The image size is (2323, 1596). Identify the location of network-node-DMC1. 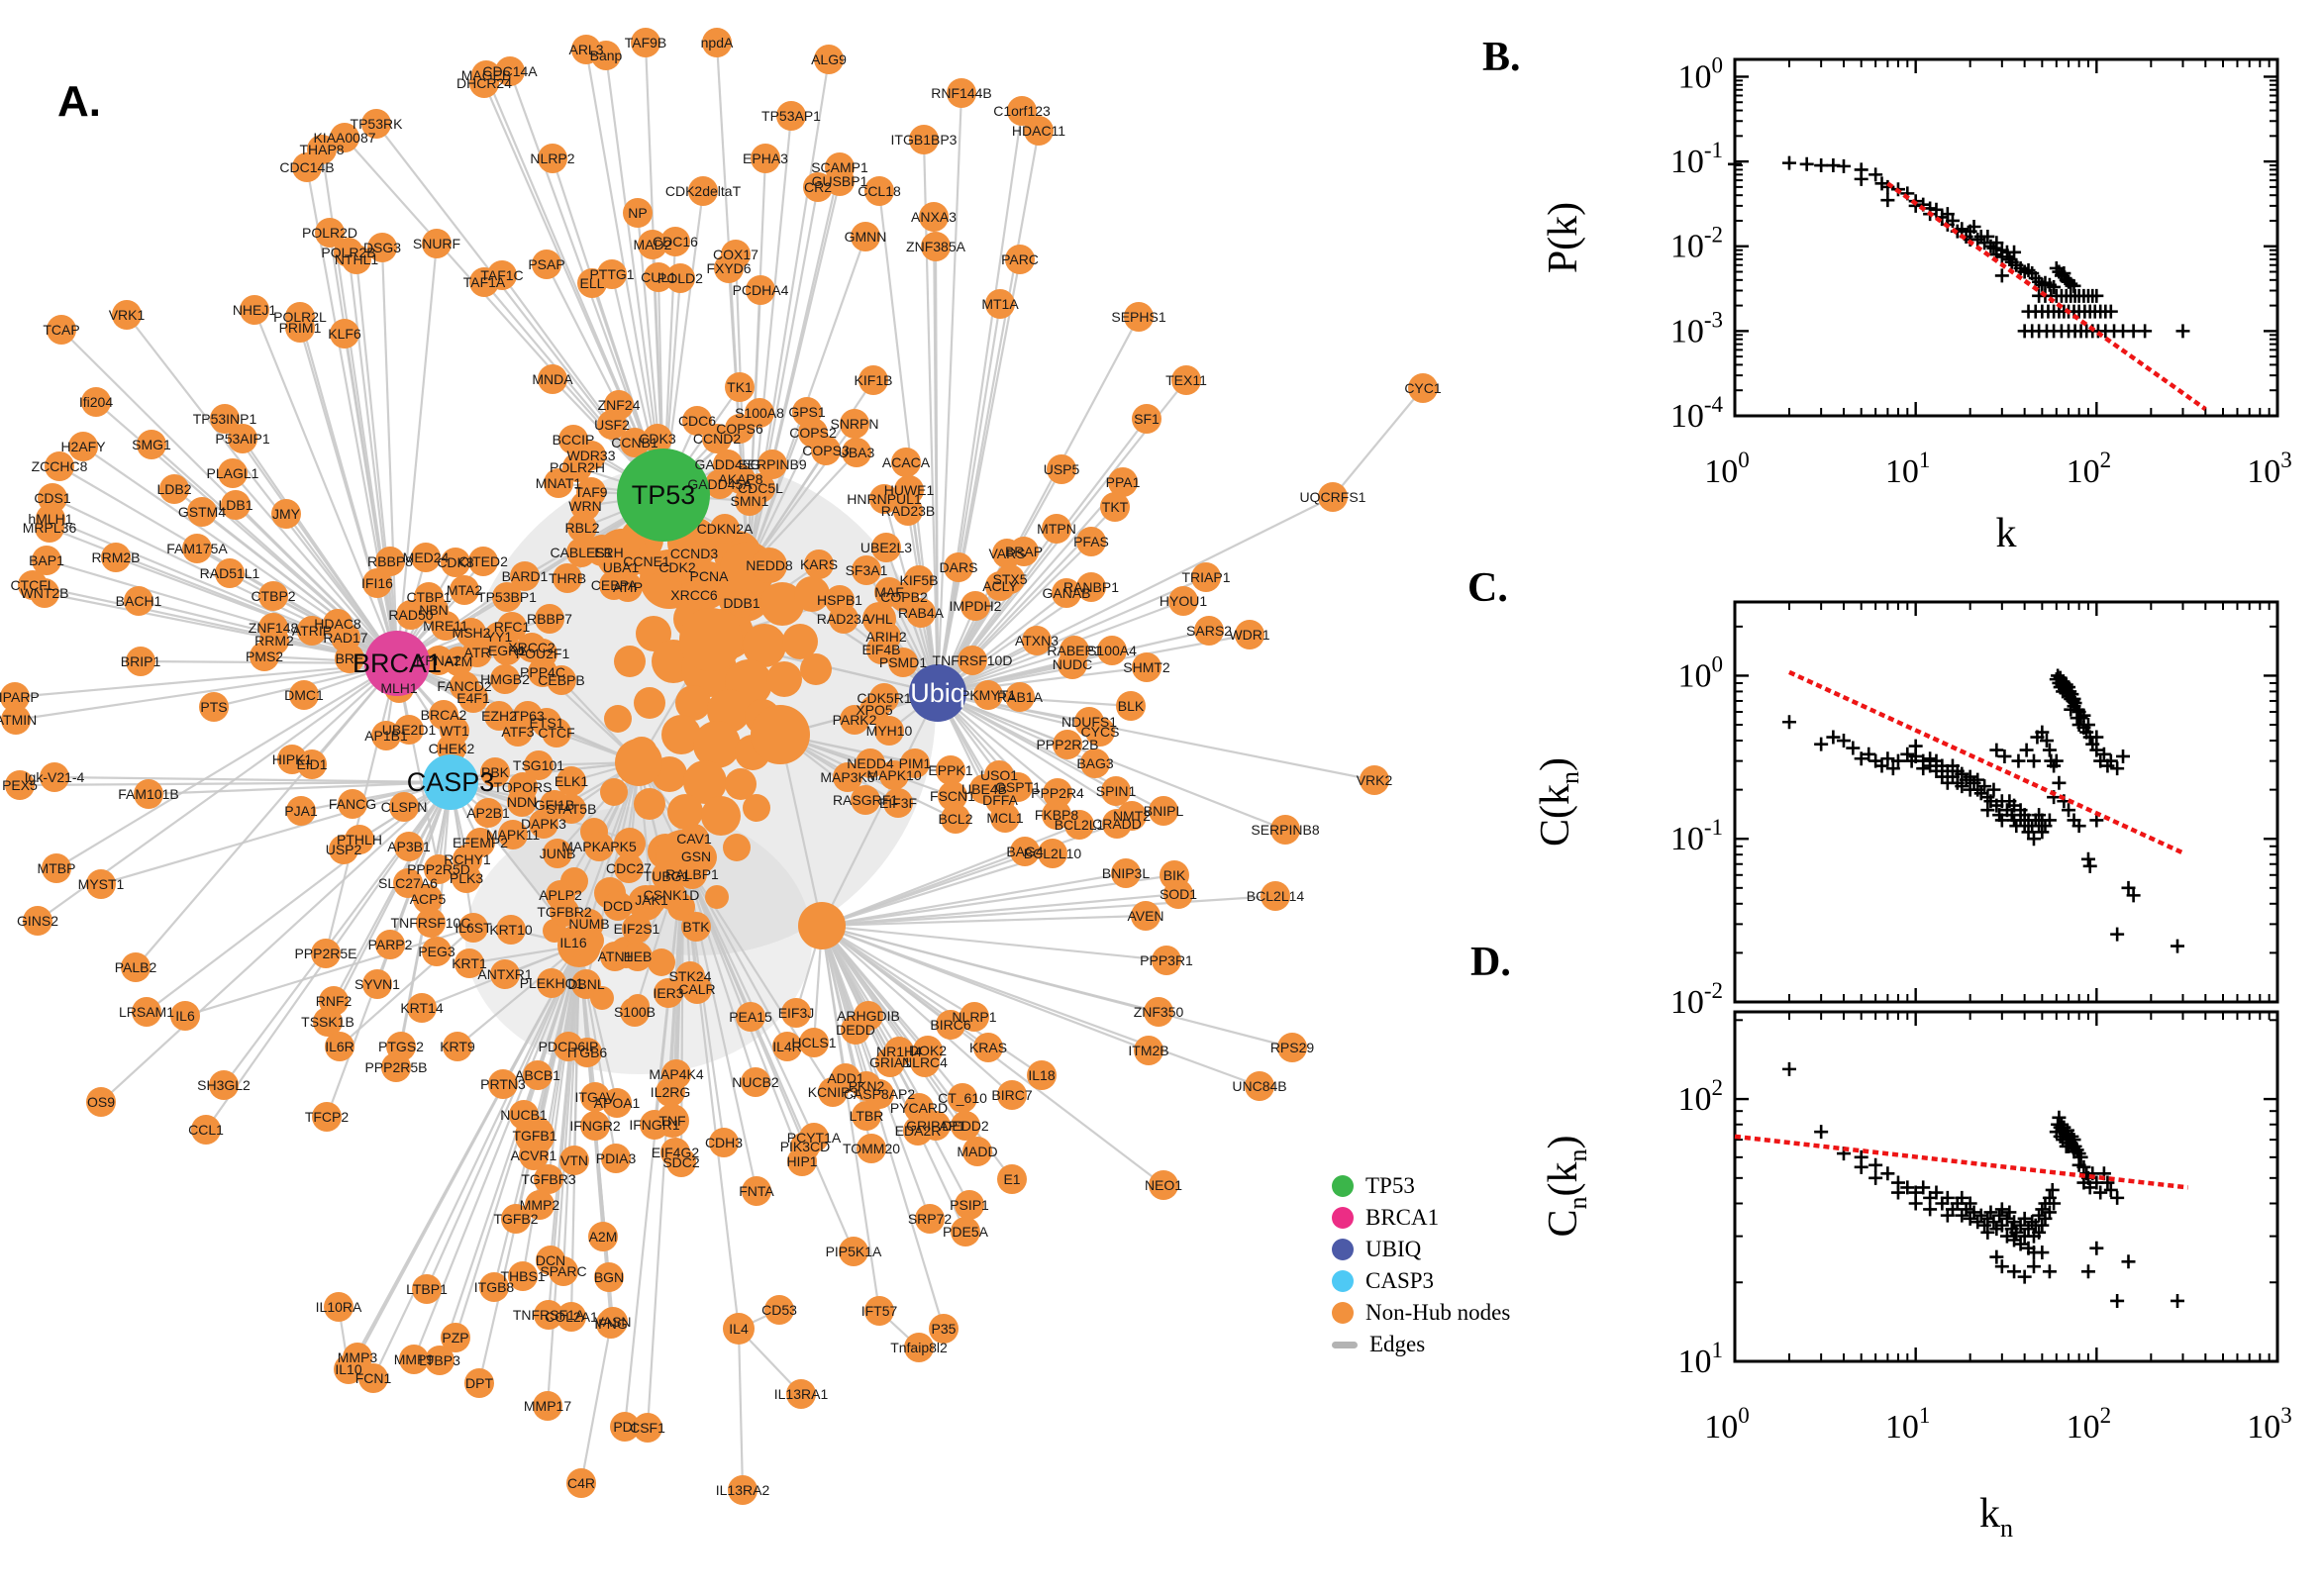
(304, 695).